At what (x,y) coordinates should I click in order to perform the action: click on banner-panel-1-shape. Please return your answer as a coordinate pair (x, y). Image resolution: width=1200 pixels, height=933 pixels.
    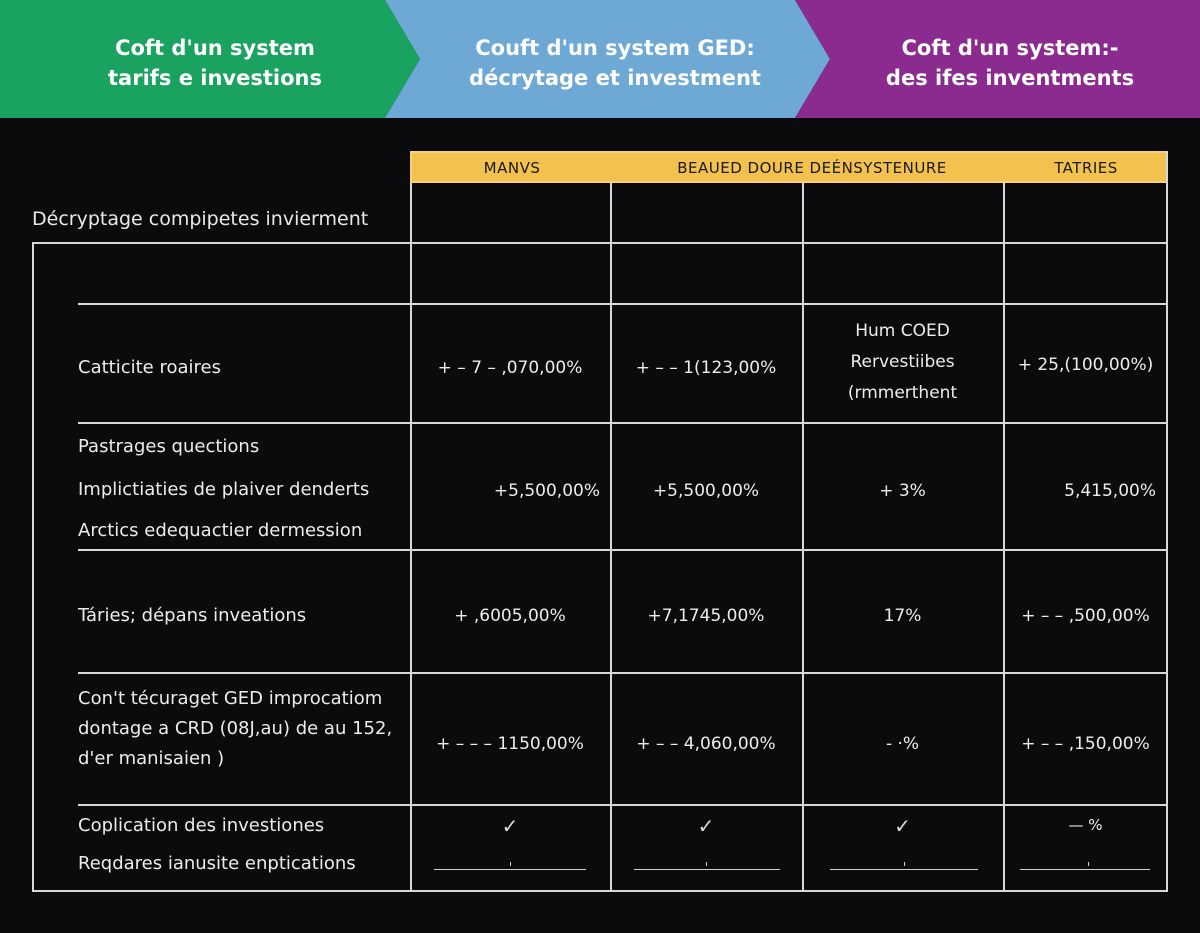
    Looking at the image, I should click on (210, 59).